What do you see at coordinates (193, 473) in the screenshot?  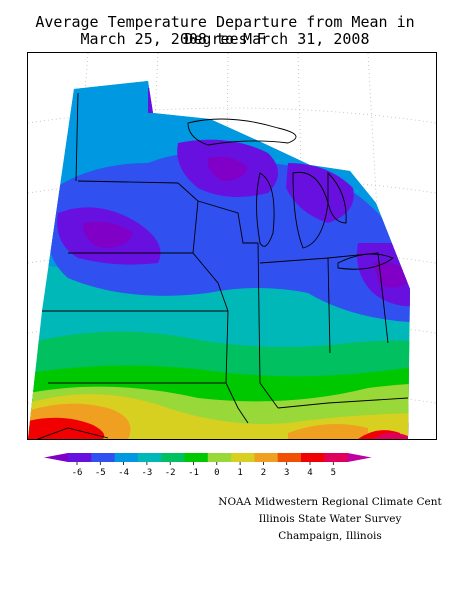 I see `legend-tick-label: -1` at bounding box center [193, 473].